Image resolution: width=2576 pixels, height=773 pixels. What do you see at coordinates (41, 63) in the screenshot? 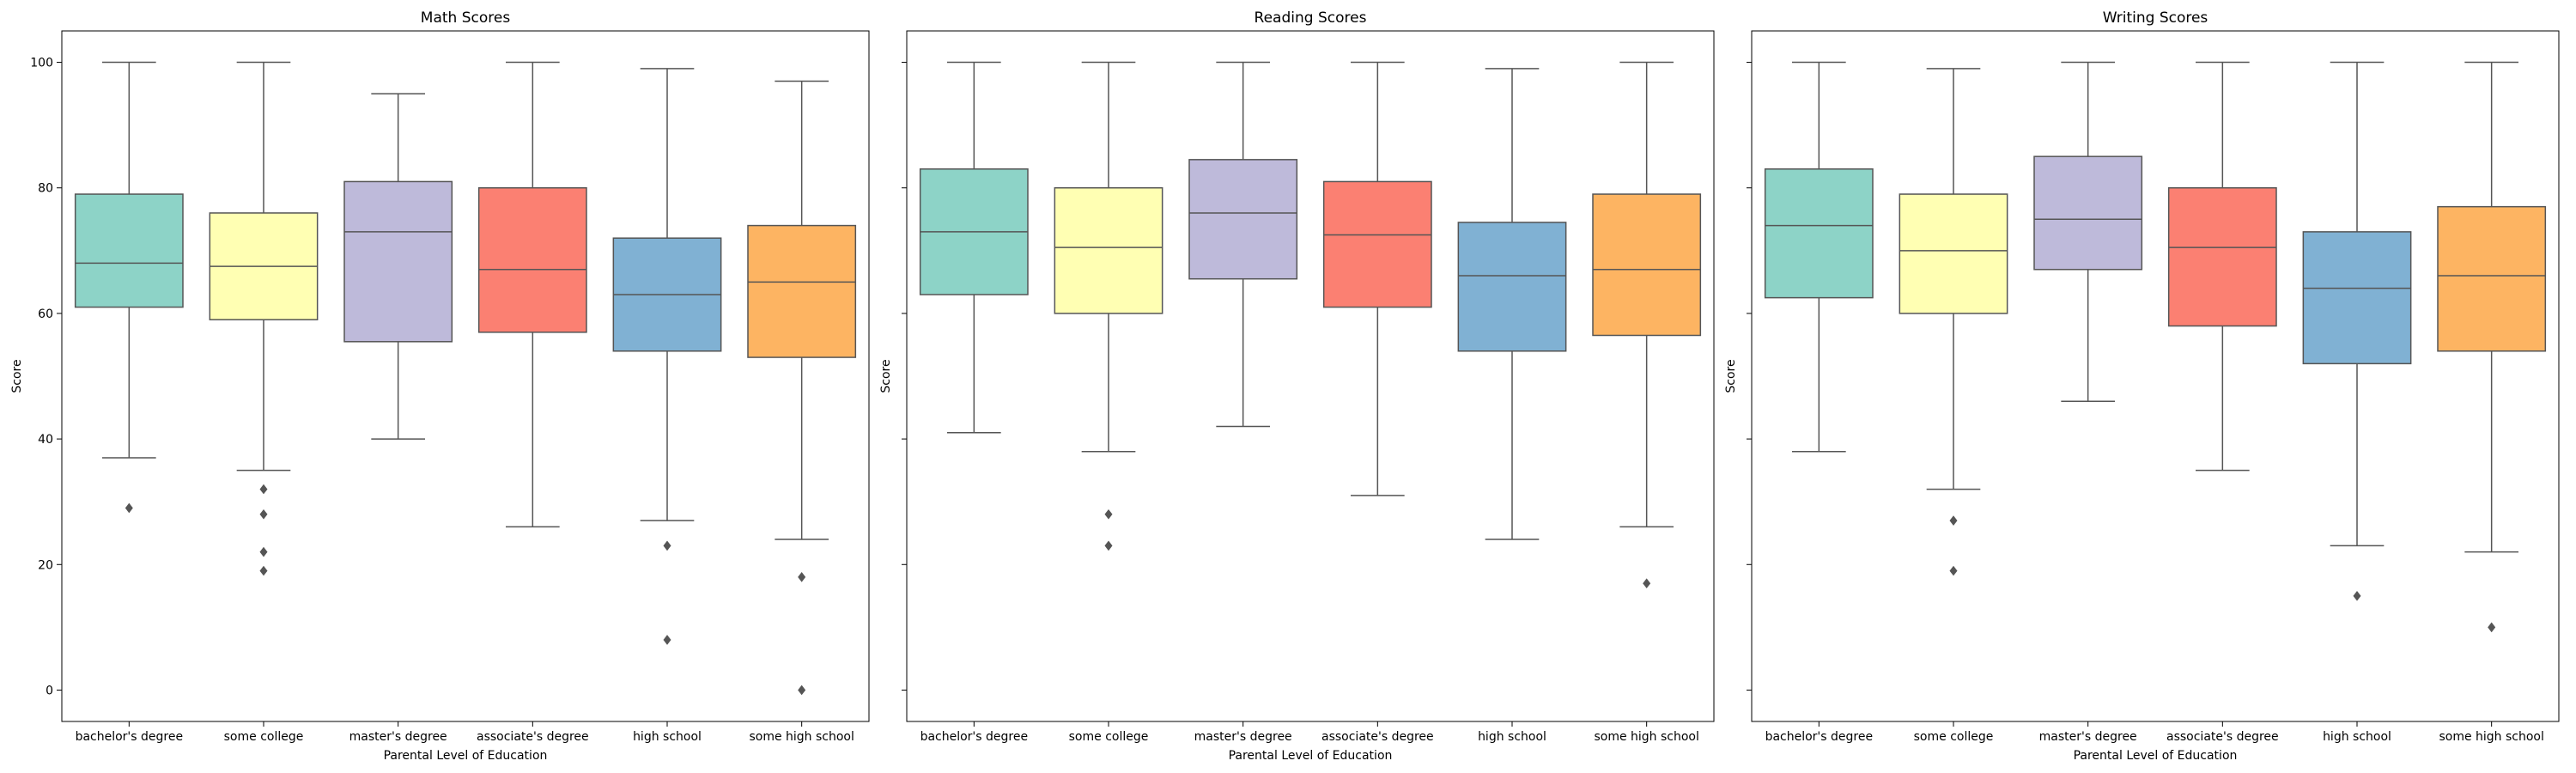
I see `y-tick-label: 100` at bounding box center [41, 63].